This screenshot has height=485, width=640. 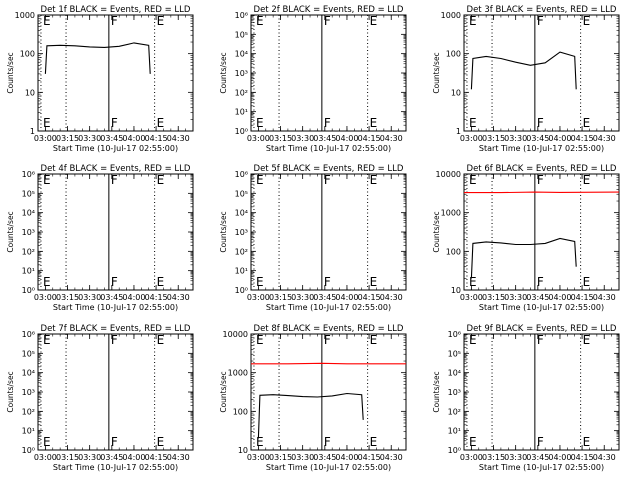 I want to click on chart-title: Det 6f BLACK = Events, RED = LLD, so click(x=542, y=169).